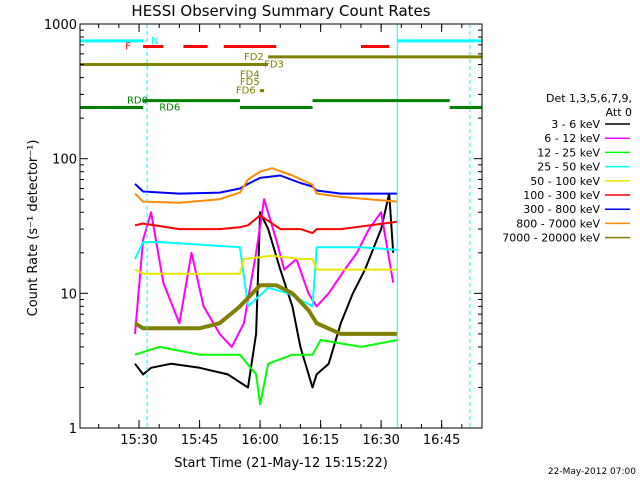  I want to click on legend-label-5: 100 - 300 keV, so click(561, 195).